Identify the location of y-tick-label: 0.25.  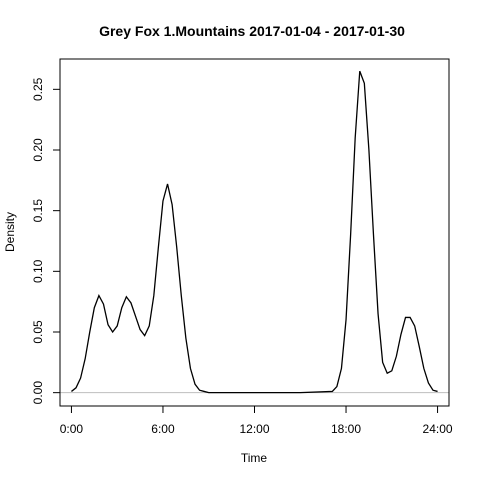
(38, 89).